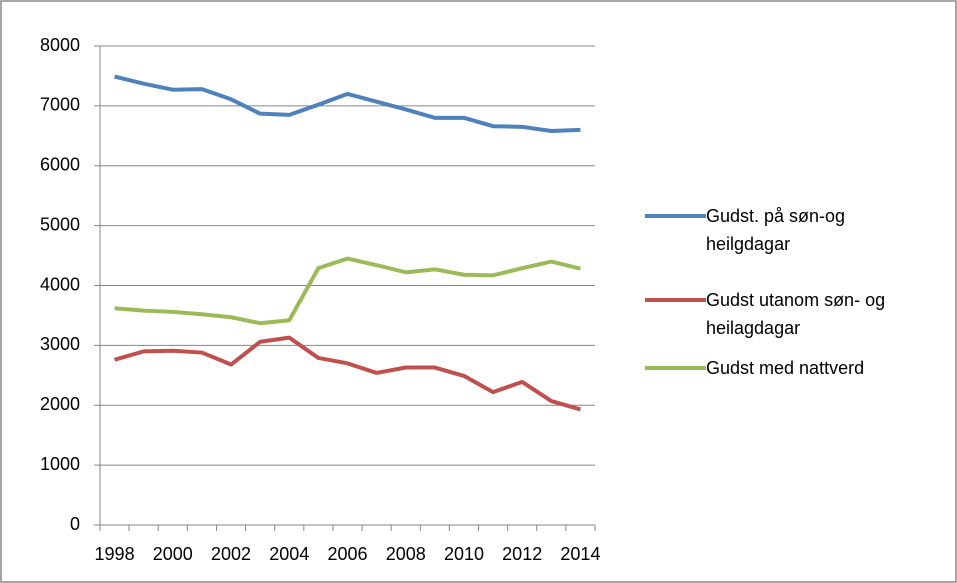 The width and height of the screenshot is (957, 583). What do you see at coordinates (60, 404) in the screenshot?
I see `y-tick-label: 2000` at bounding box center [60, 404].